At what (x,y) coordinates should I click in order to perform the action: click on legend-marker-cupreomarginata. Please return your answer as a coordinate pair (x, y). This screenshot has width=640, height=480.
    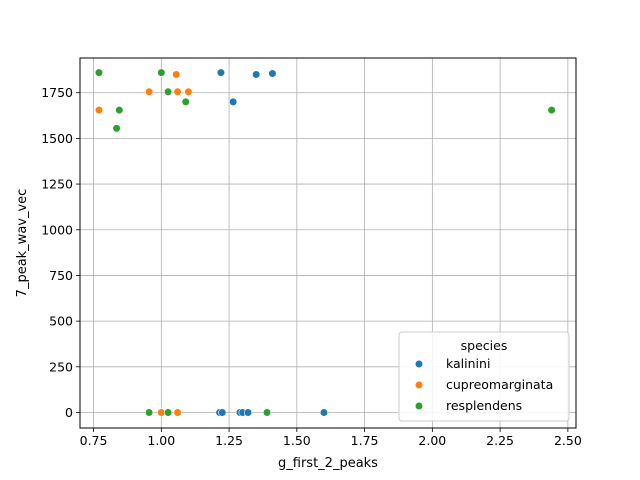
    Looking at the image, I should click on (419, 385).